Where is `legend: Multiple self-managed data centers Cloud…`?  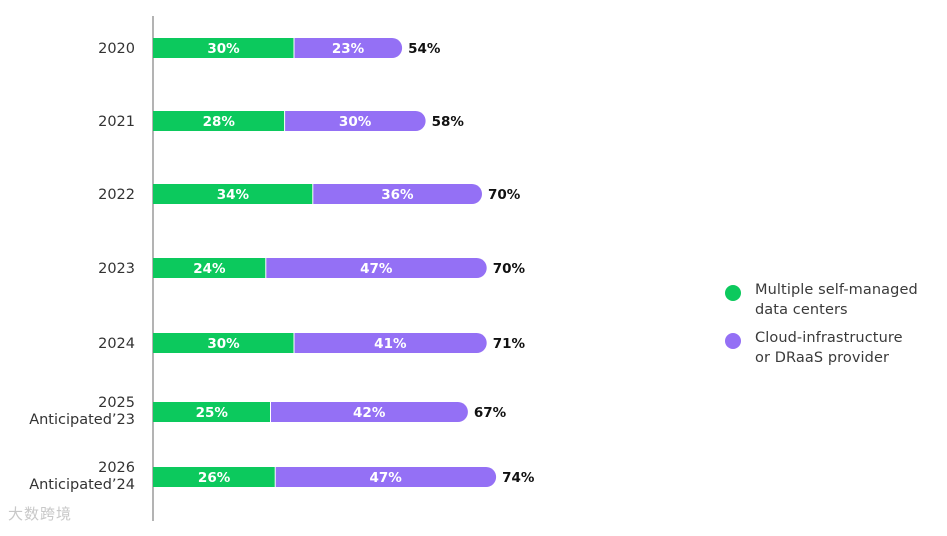
legend: Multiple self-managed data centers Cloud… is located at coordinates (832, 328).